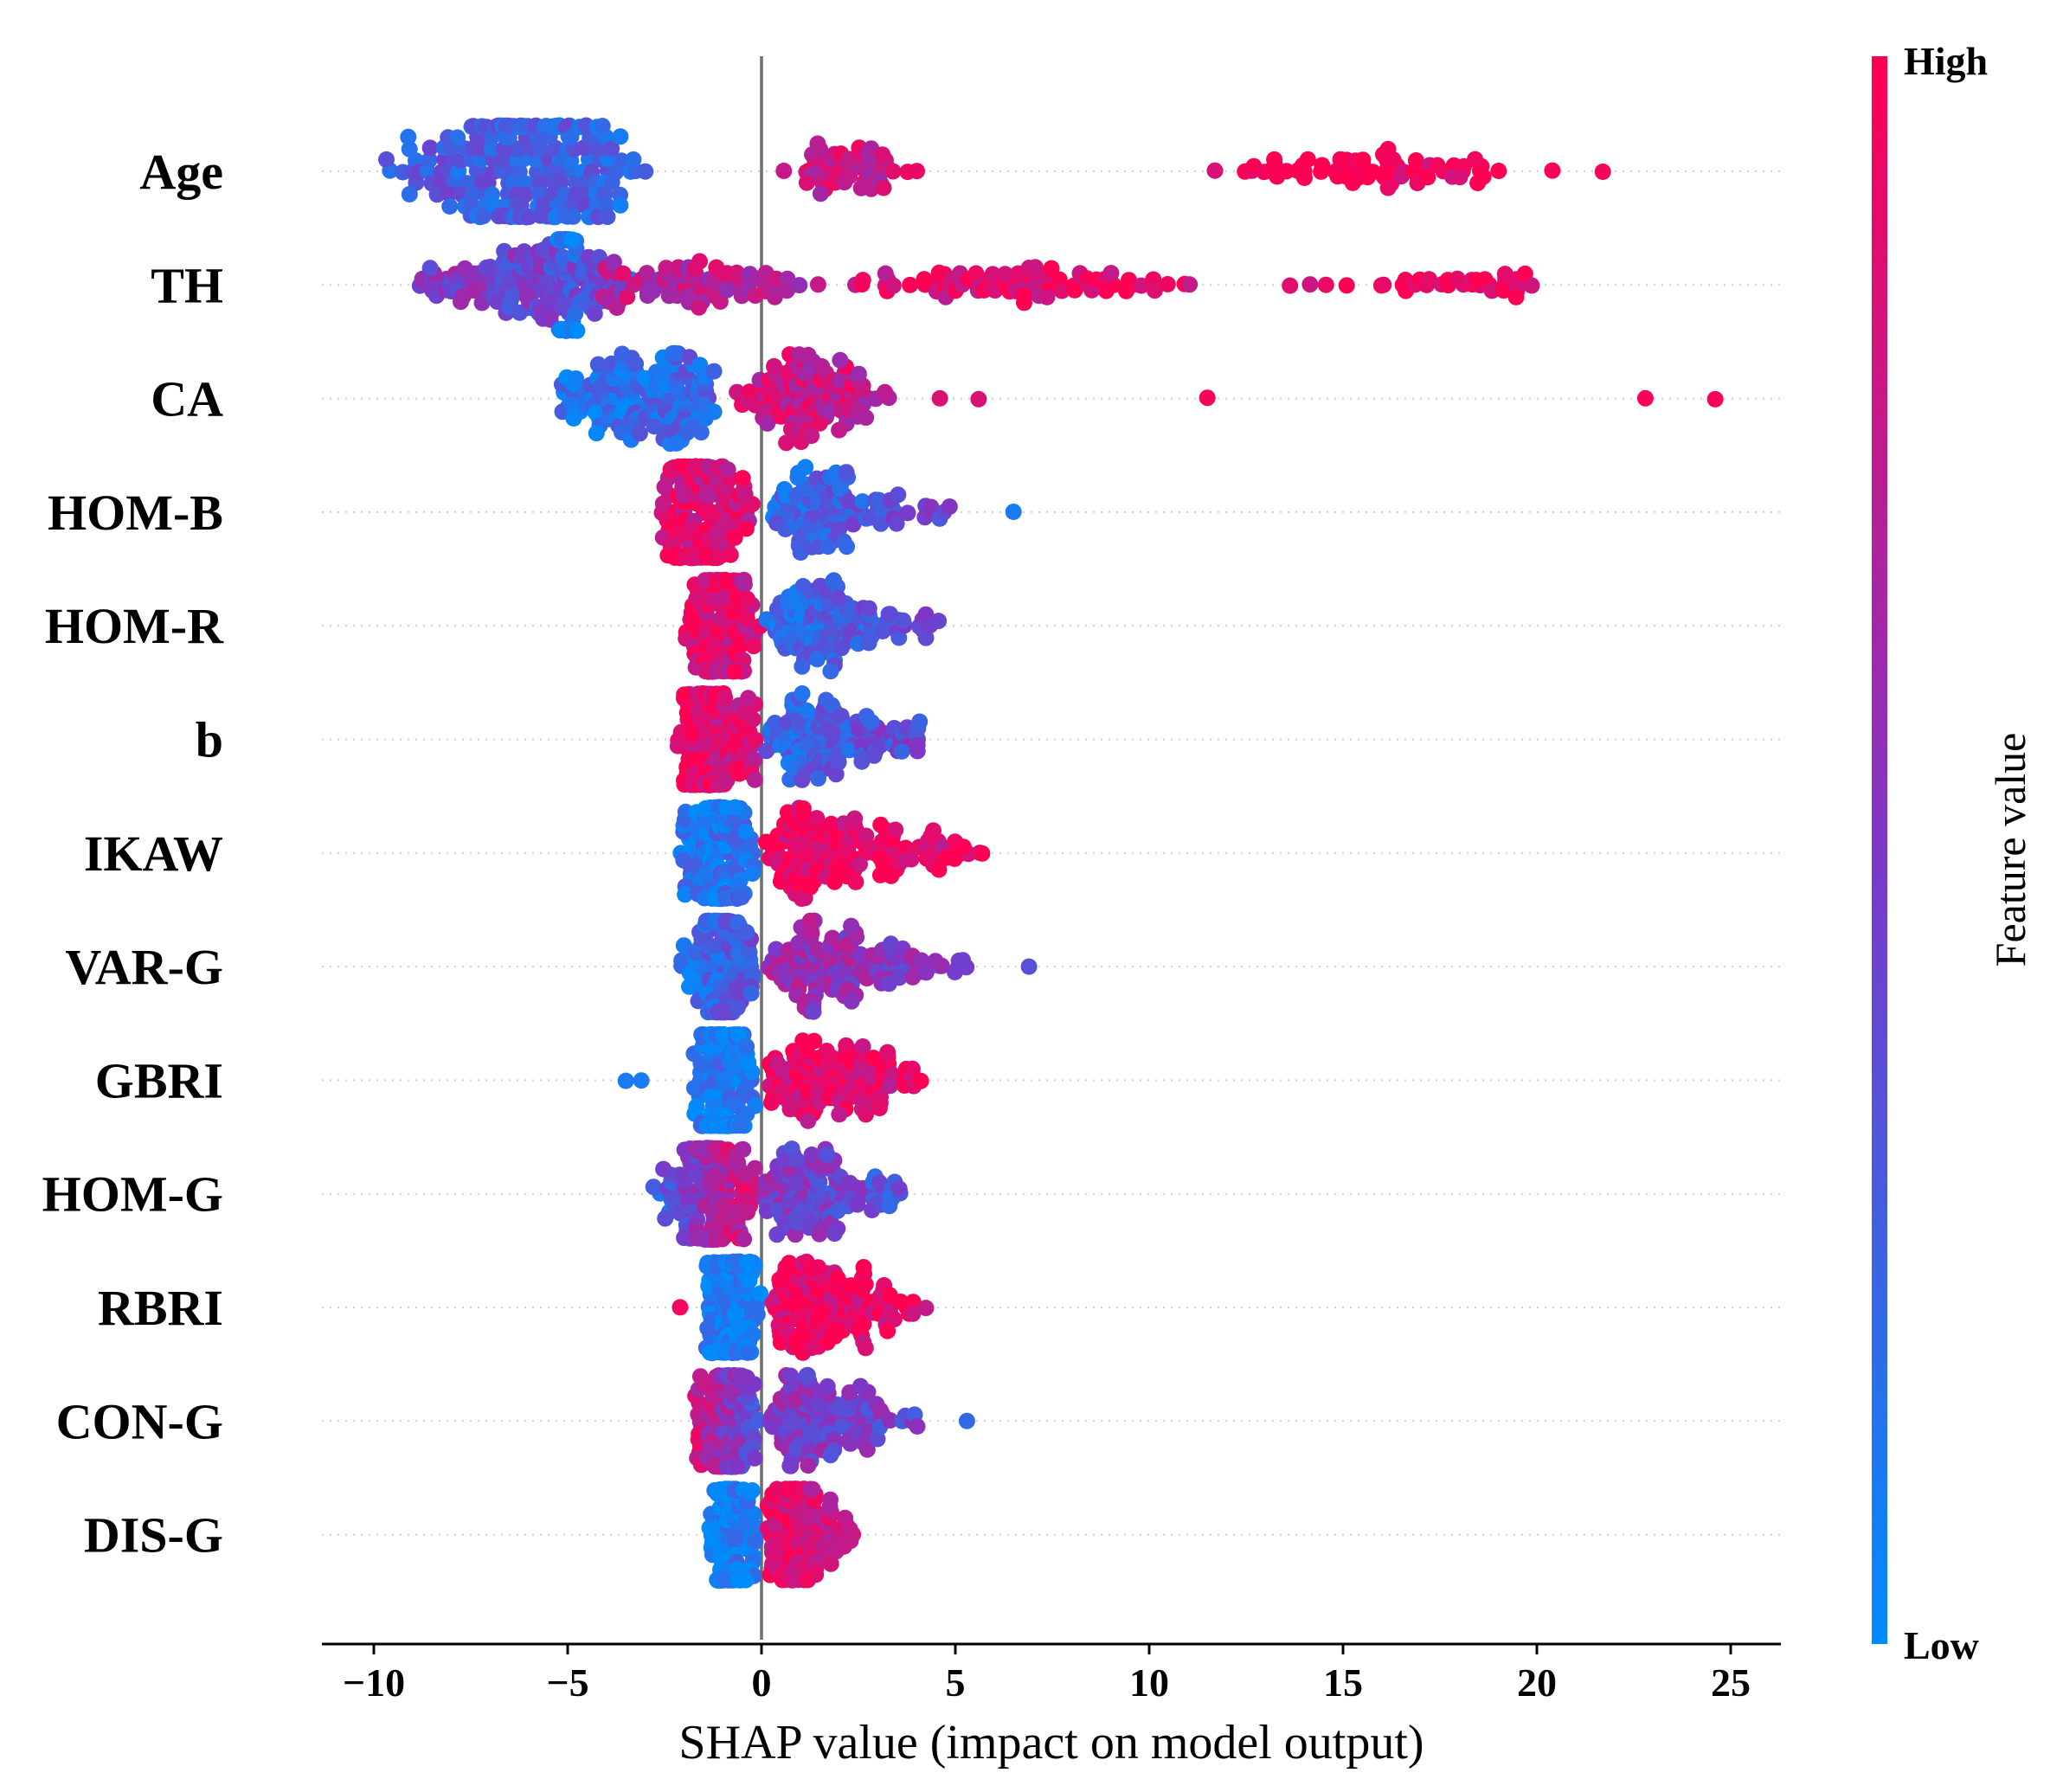  What do you see at coordinates (781, 1535) in the screenshot?
I see `feature-row-dis-g` at bounding box center [781, 1535].